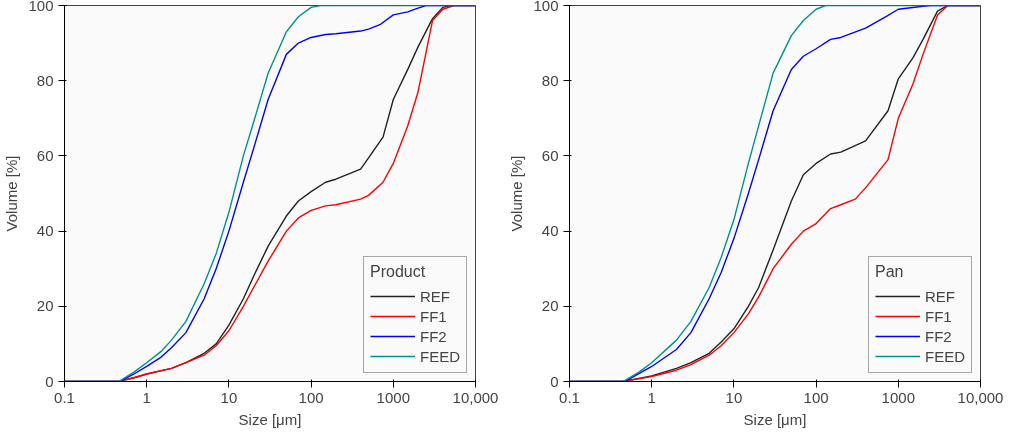  I want to click on legend-title: Pan, so click(889, 272).